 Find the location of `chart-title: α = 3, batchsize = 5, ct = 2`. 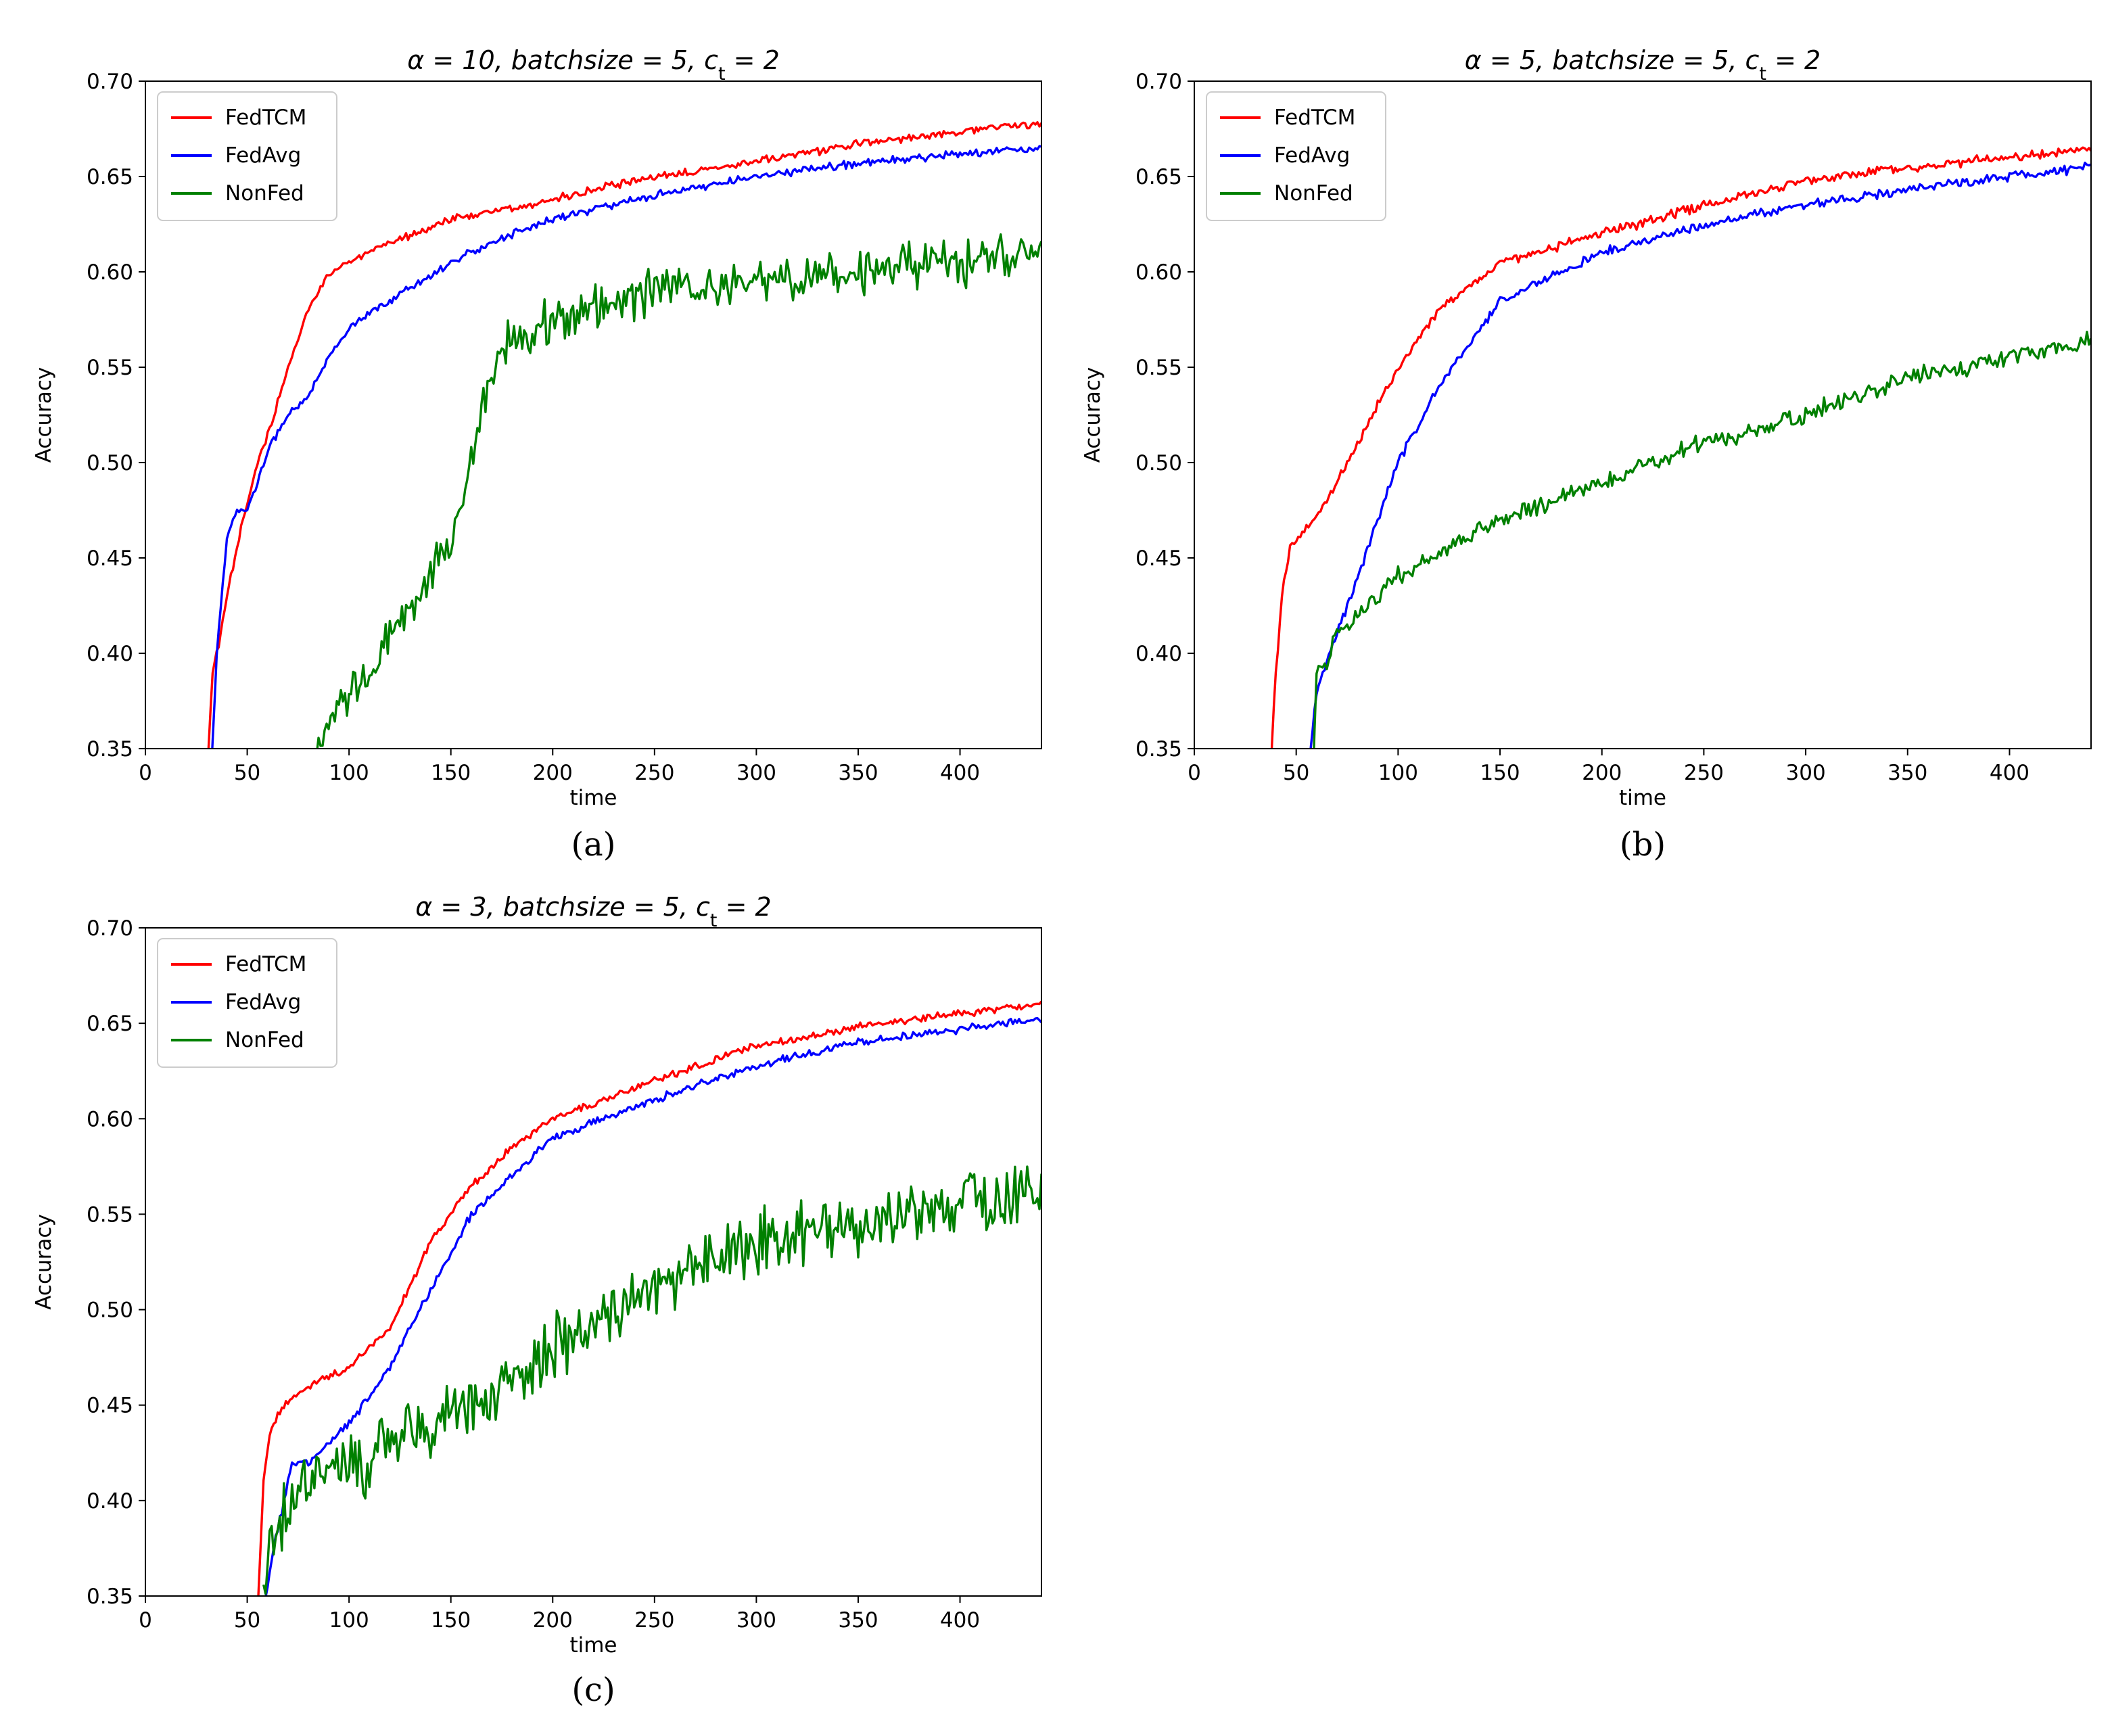

chart-title: α = 3, batchsize = 5, ct = 2 is located at coordinates (593, 911).